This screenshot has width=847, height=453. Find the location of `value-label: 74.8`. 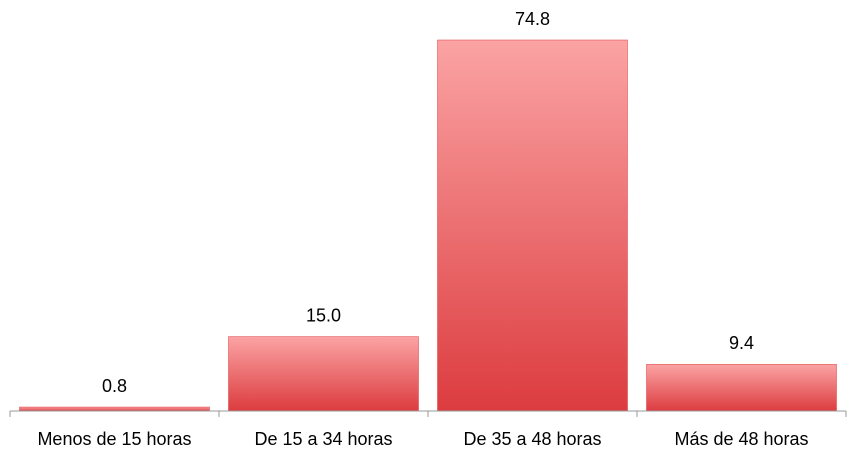

value-label: 74.8 is located at coordinates (532, 19).